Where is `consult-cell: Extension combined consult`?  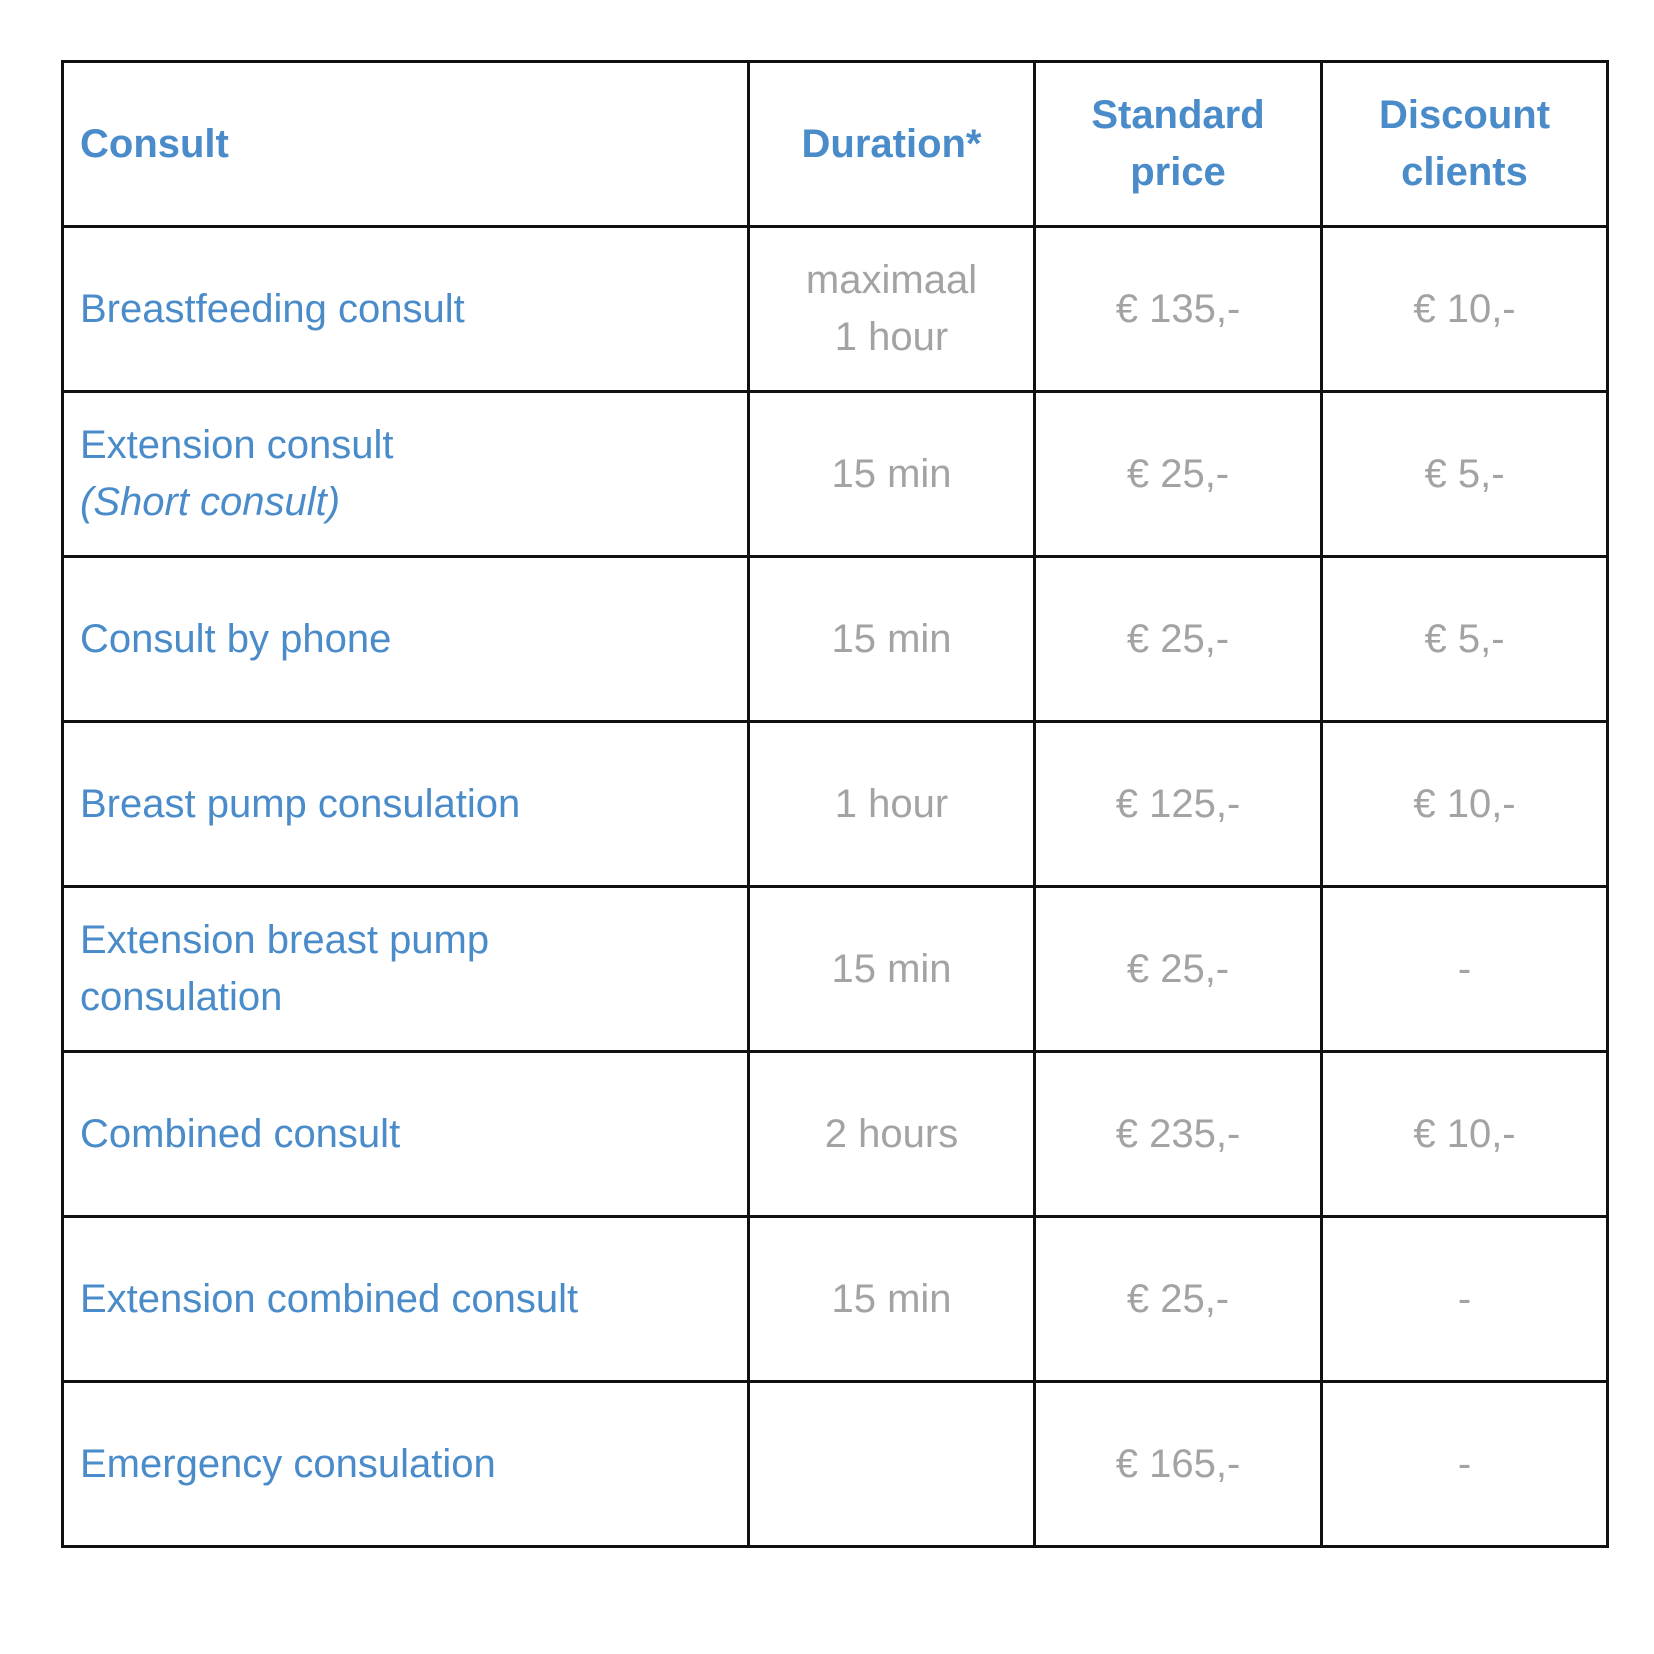 consult-cell: Extension combined consult is located at coordinates (405, 1299).